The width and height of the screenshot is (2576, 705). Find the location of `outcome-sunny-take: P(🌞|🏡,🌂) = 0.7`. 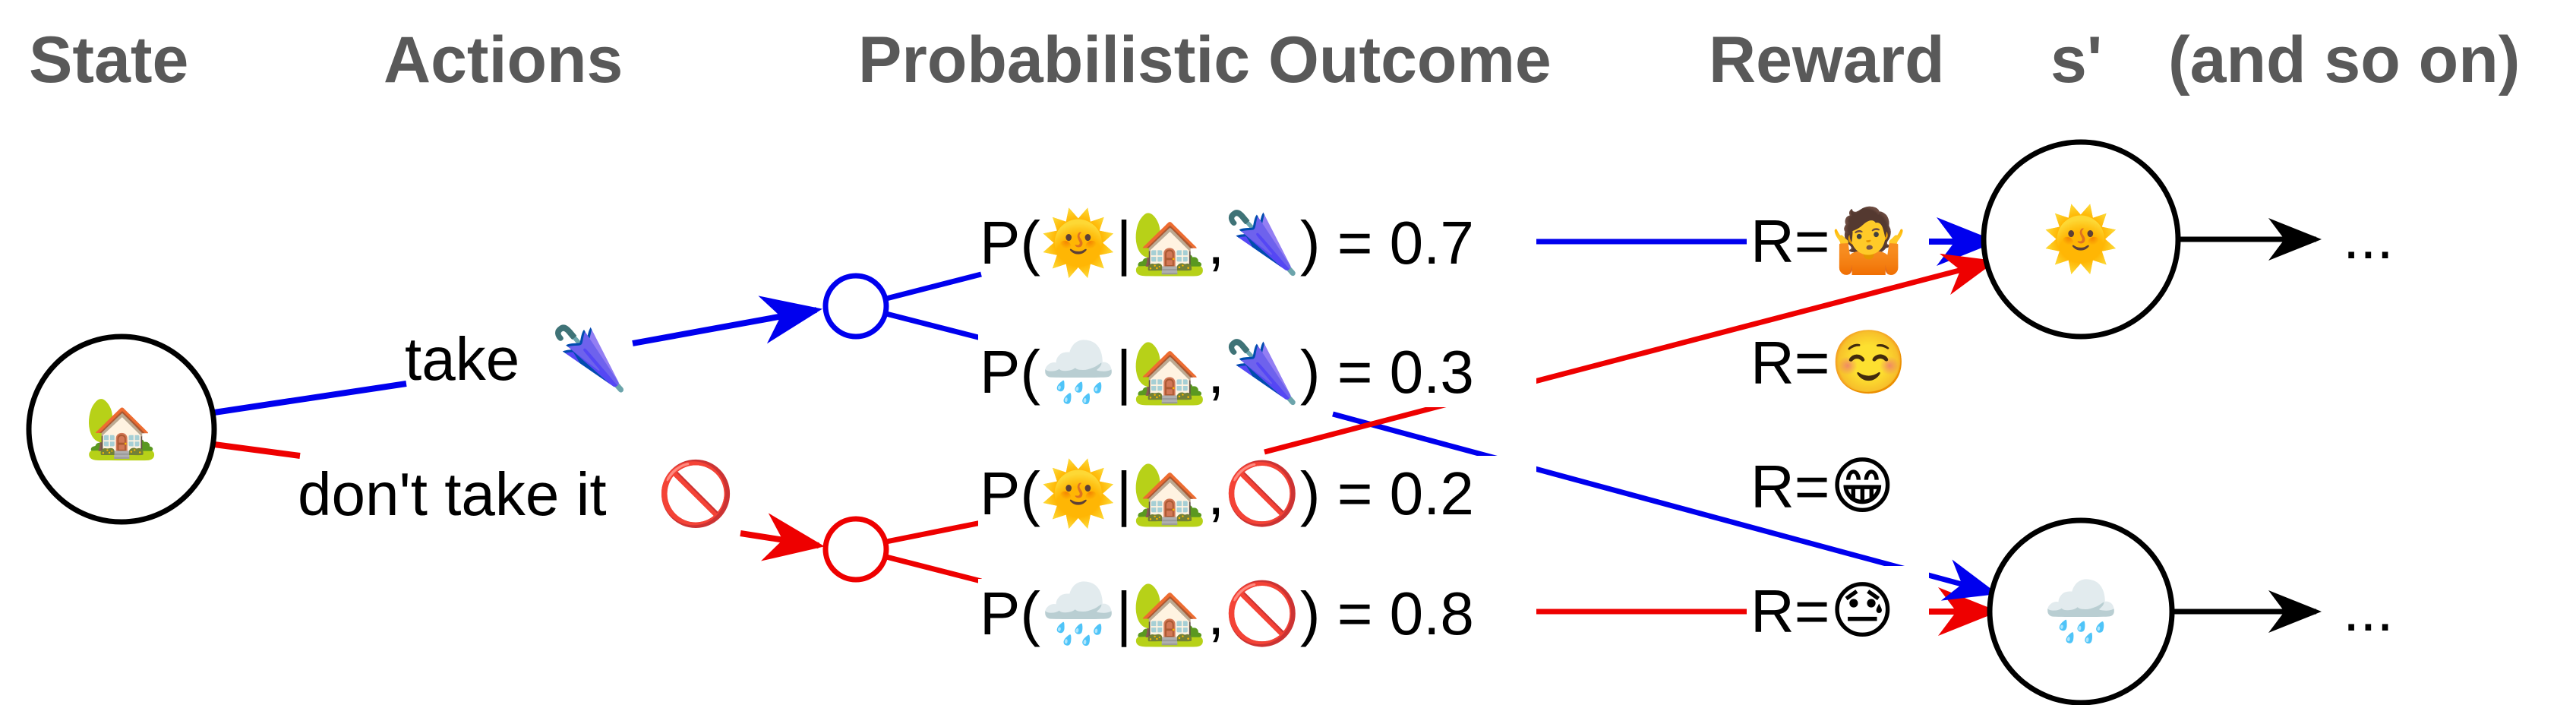

outcome-sunny-take: P(🌞|🏡,🌂) = 0.7 is located at coordinates (1227, 243).